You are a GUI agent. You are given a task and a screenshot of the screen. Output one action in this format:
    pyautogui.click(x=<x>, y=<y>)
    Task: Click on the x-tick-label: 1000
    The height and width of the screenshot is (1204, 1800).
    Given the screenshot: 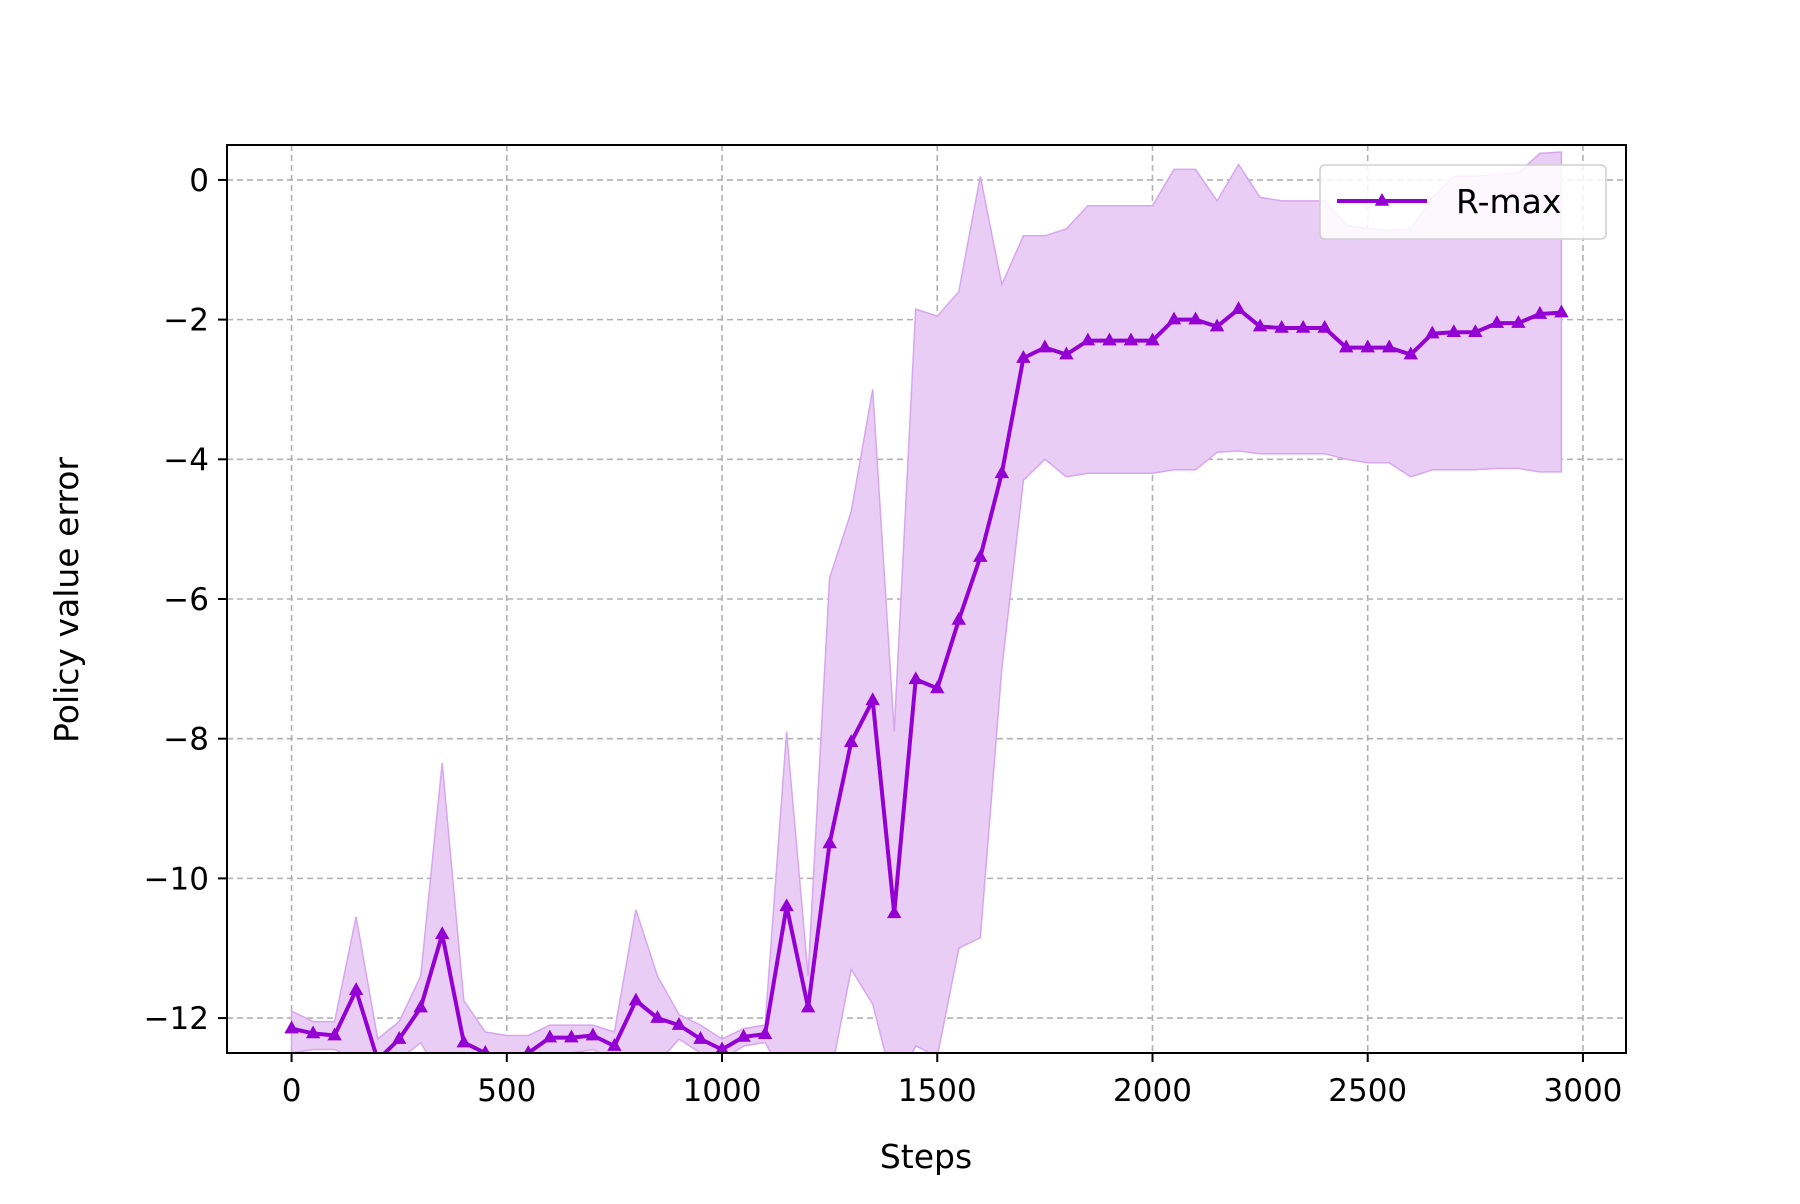 What is the action you would take?
    pyautogui.click(x=722, y=1091)
    